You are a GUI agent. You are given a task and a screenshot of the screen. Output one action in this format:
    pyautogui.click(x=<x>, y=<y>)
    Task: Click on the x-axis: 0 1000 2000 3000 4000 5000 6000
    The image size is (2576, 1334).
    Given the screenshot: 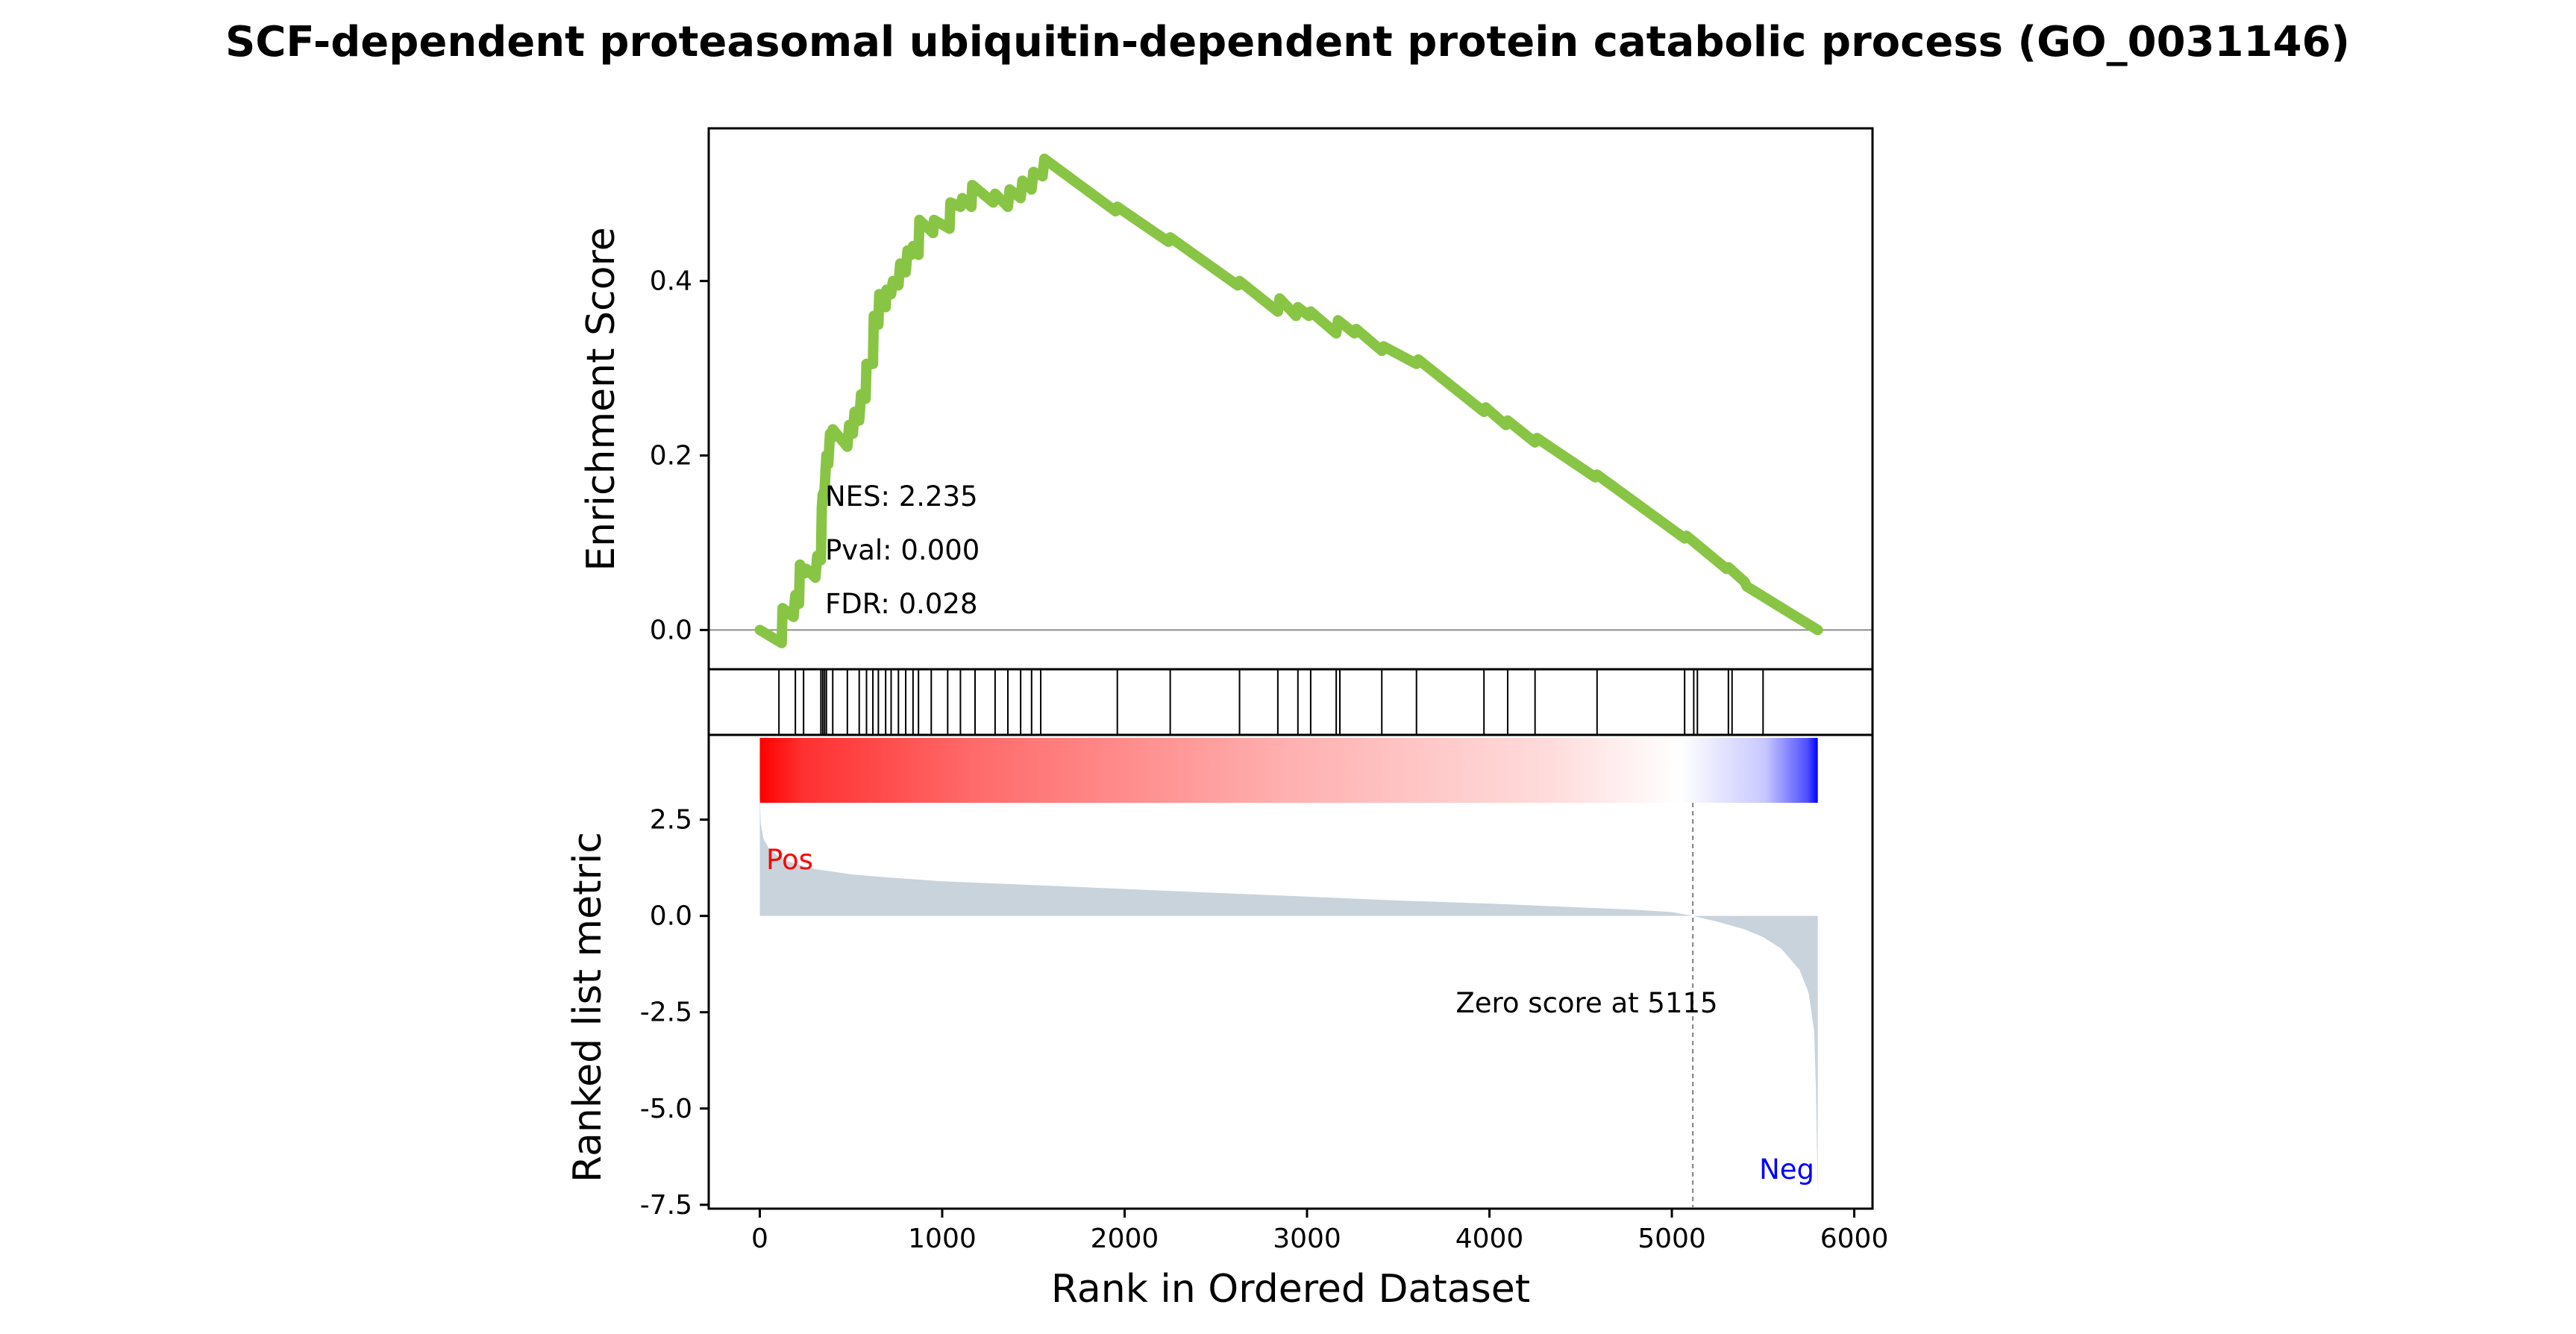 What is the action you would take?
    pyautogui.click(x=1319, y=1232)
    